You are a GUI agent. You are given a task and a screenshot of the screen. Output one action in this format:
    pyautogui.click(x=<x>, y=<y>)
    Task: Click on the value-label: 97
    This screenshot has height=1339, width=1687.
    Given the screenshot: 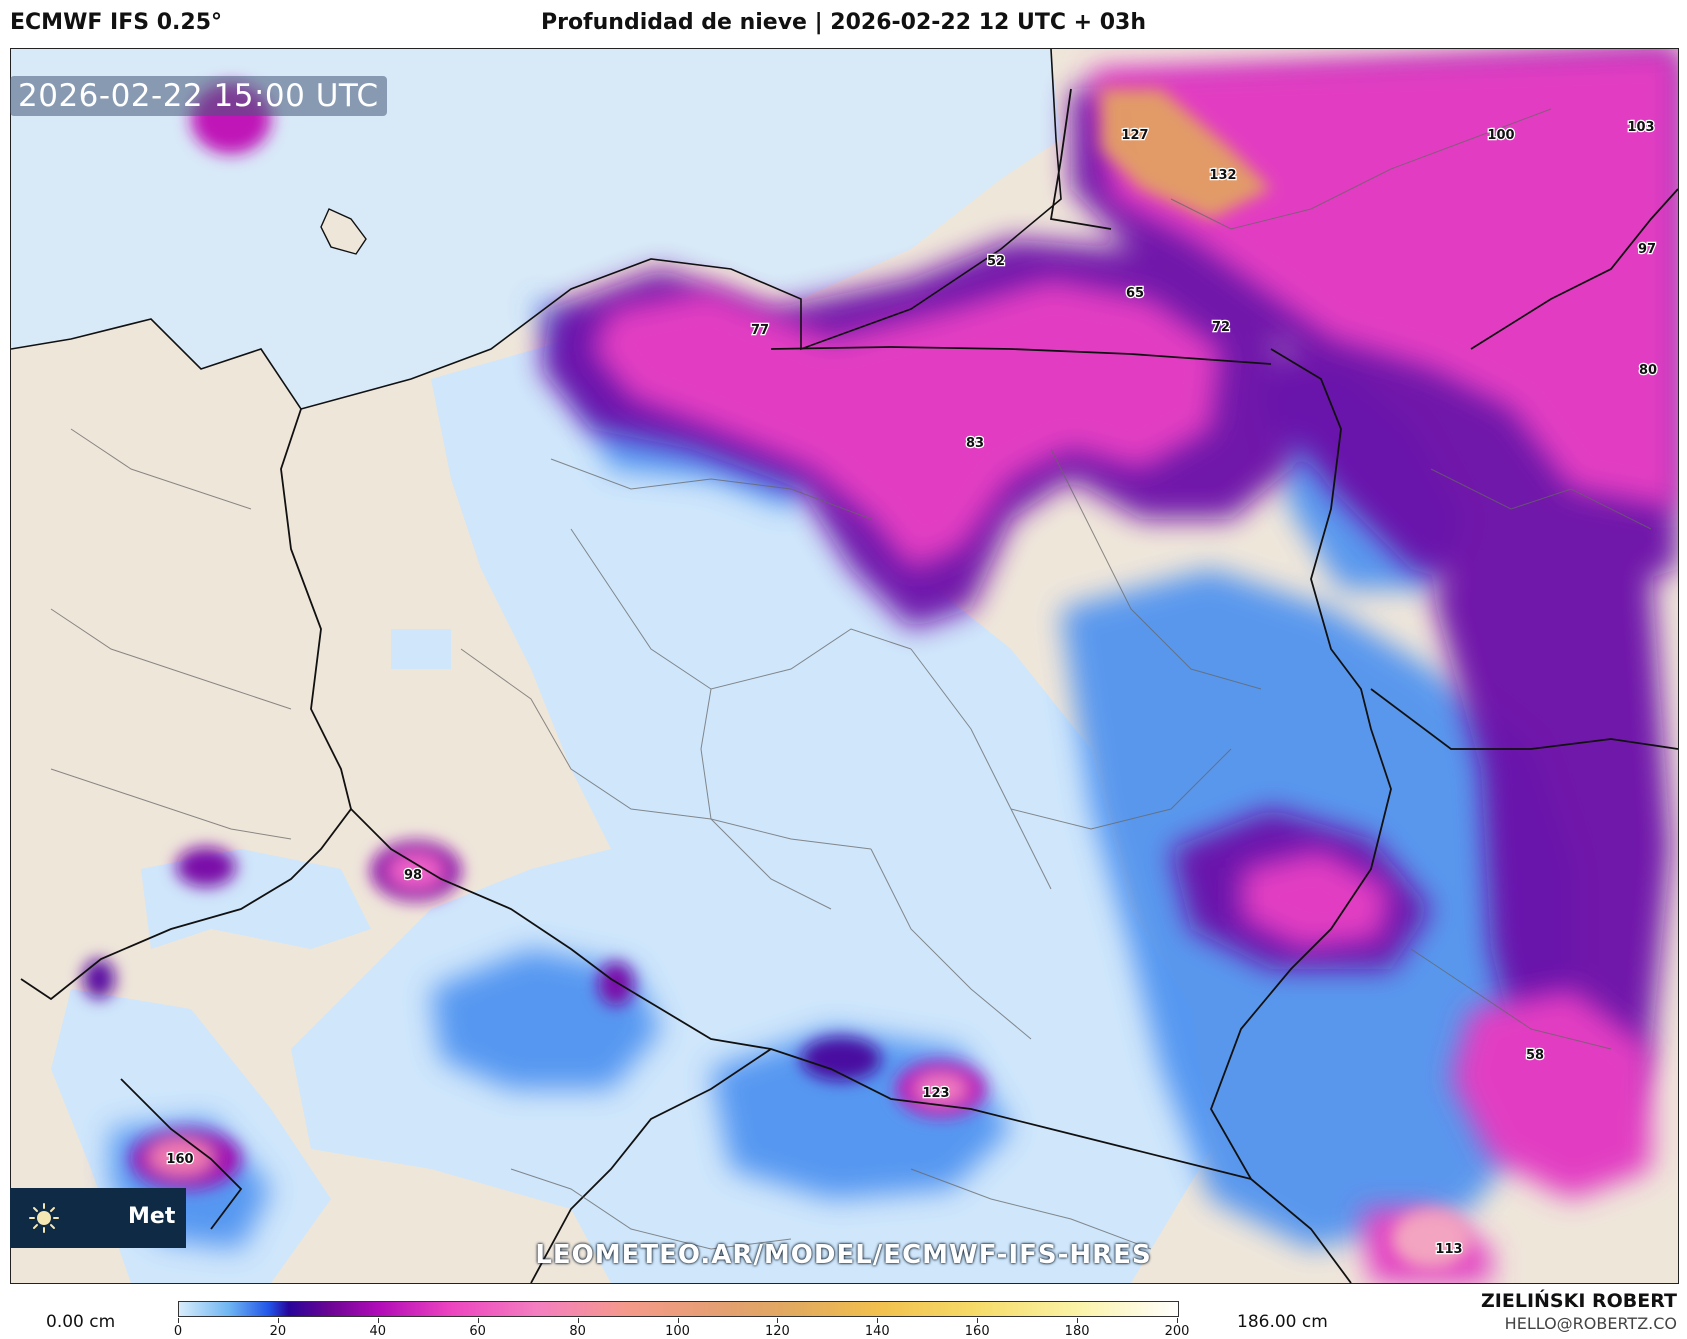 What is the action you would take?
    pyautogui.click(x=1647, y=249)
    